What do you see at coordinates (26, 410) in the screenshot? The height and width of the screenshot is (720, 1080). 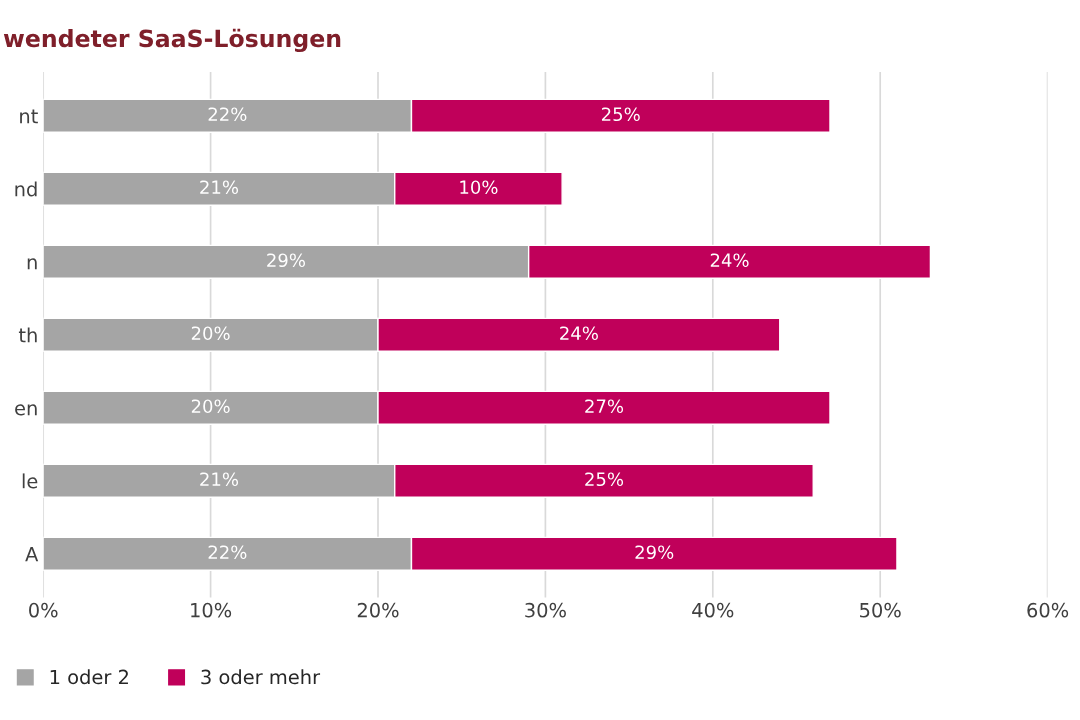 I see `y-tick-label: en` at bounding box center [26, 410].